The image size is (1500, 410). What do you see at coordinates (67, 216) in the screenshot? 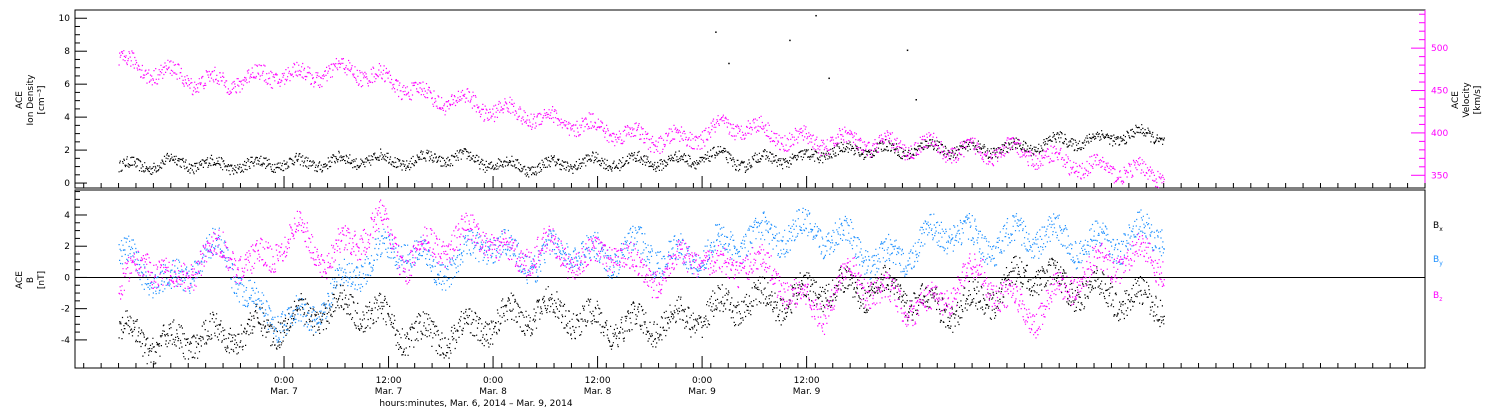
I see `bottom-left-tick-label: 4` at bounding box center [67, 216].